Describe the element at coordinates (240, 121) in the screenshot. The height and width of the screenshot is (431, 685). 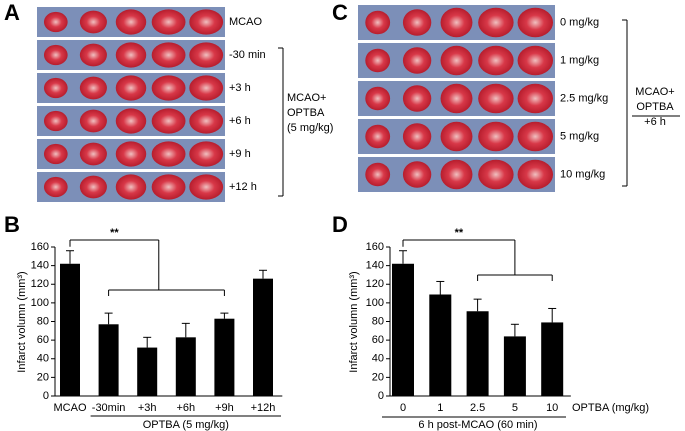
I see `row-label: +6 h` at that location.